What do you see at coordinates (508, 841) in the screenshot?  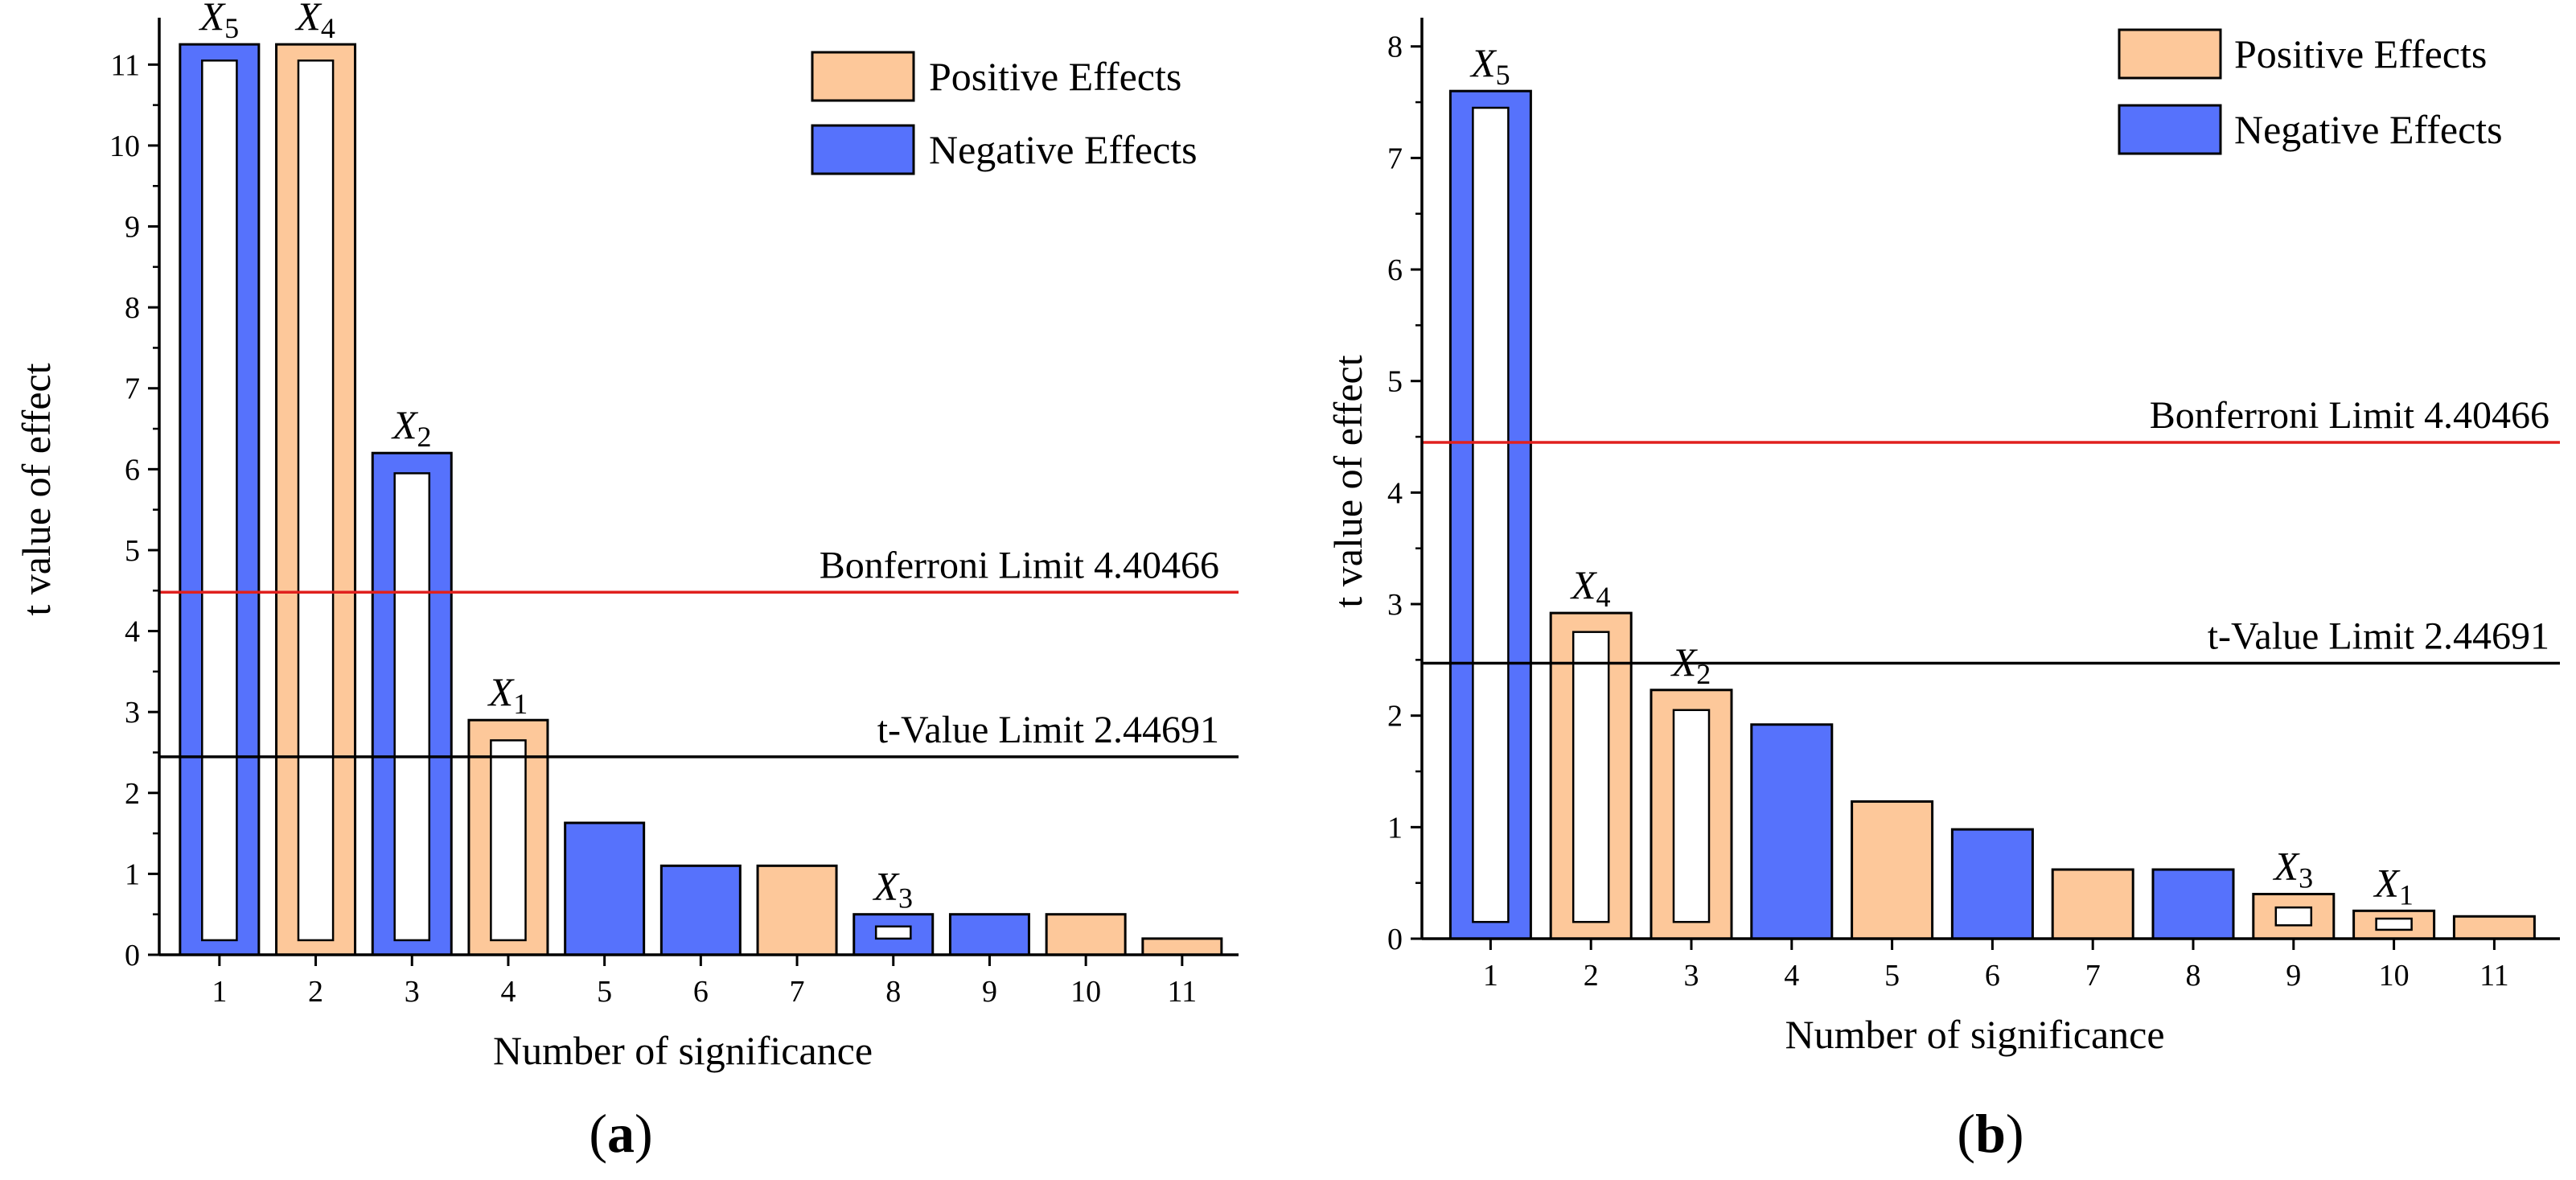 I see `bar-4-inner-box` at bounding box center [508, 841].